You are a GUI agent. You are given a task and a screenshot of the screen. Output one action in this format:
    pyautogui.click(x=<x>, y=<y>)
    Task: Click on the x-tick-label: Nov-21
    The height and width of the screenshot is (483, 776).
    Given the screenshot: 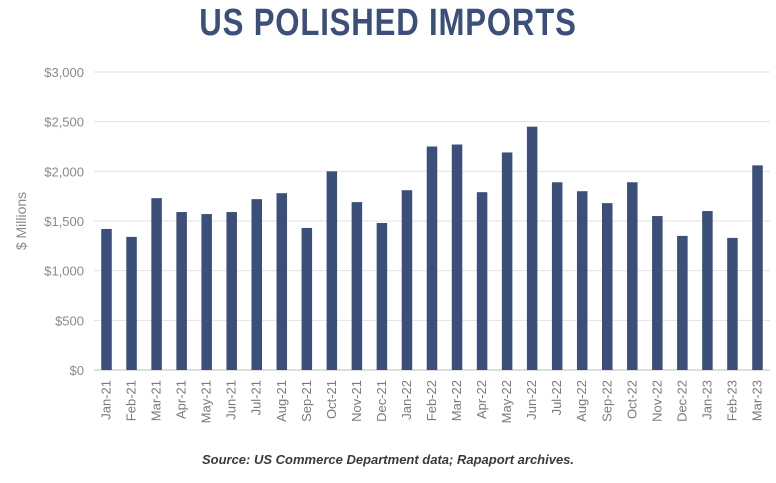 What is the action you would take?
    pyautogui.click(x=356, y=401)
    